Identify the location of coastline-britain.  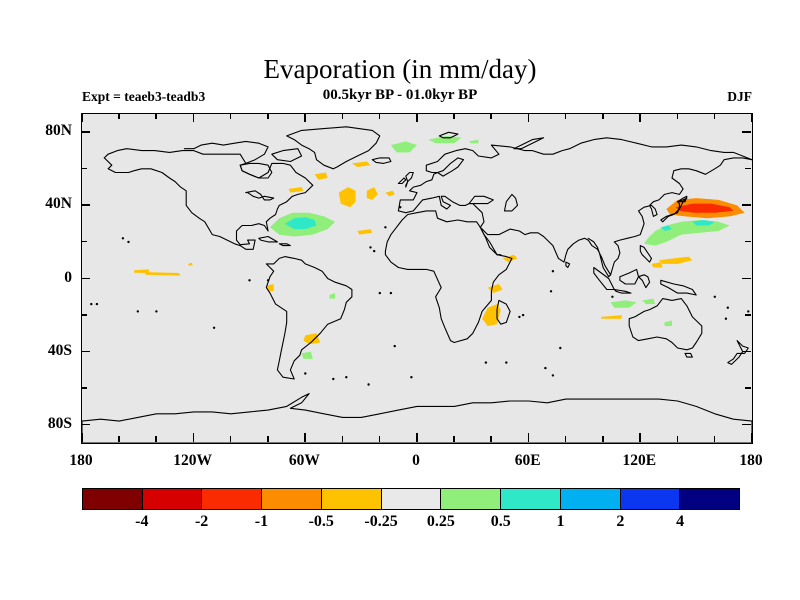
(409, 179).